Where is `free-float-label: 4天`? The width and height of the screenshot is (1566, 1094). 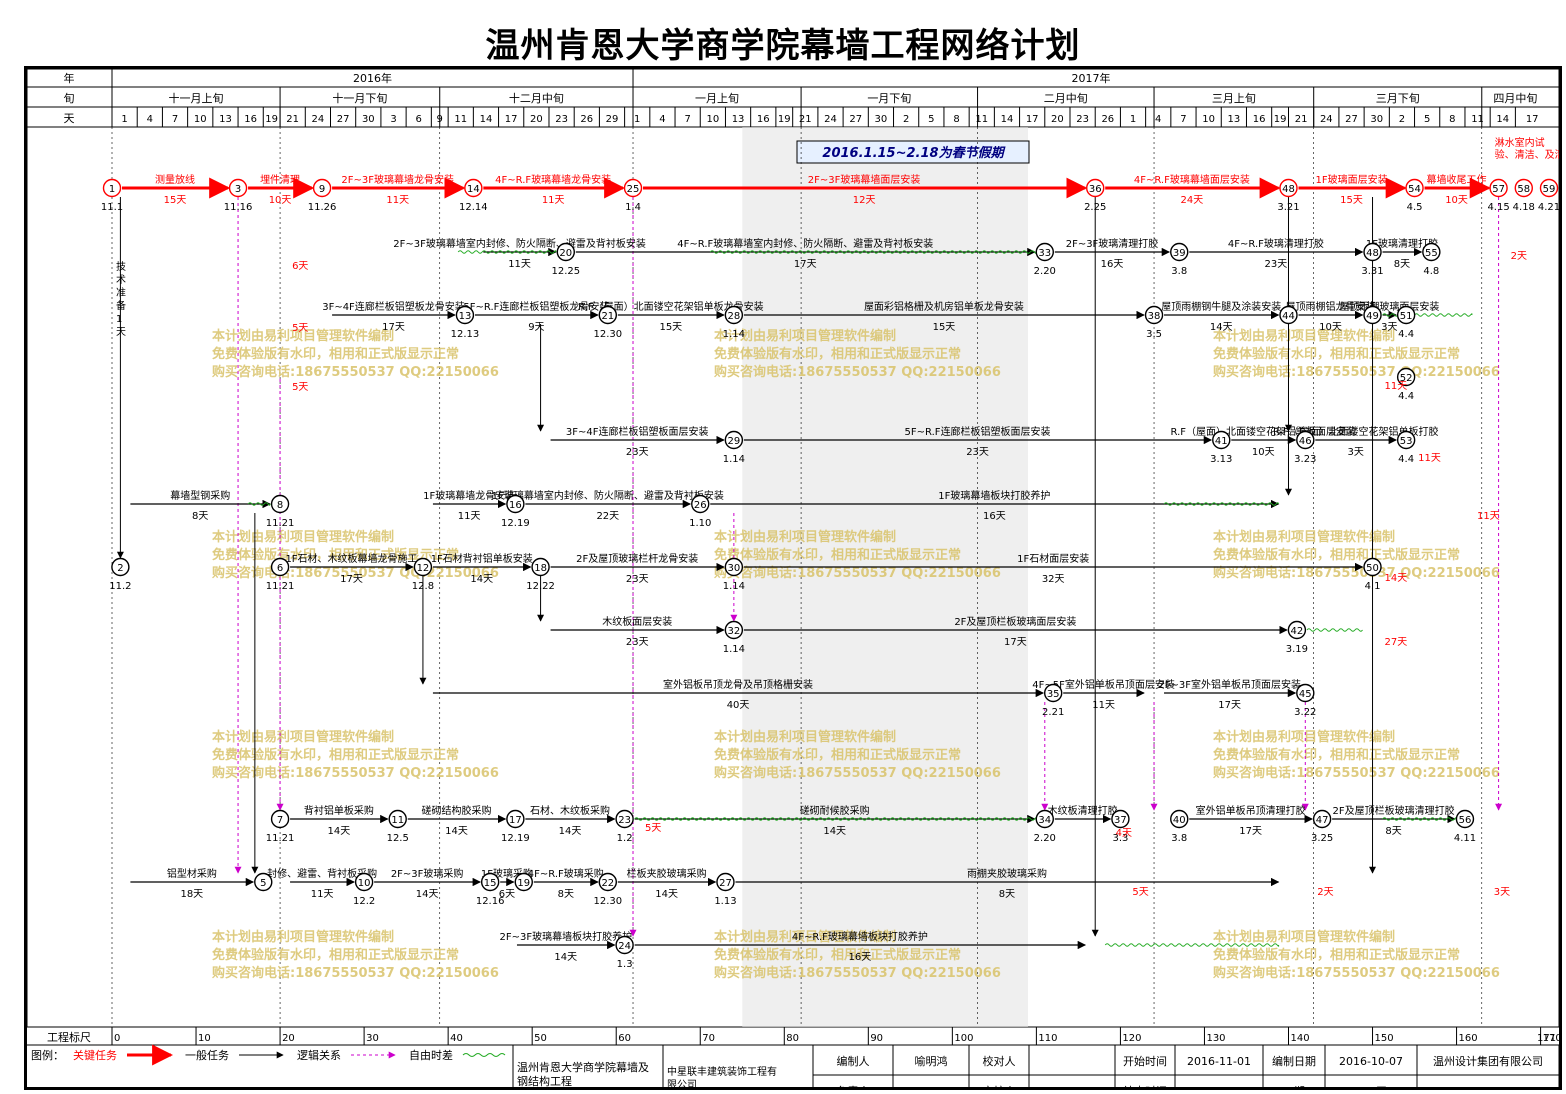
free-float-label: 4天 is located at coordinates (1124, 833).